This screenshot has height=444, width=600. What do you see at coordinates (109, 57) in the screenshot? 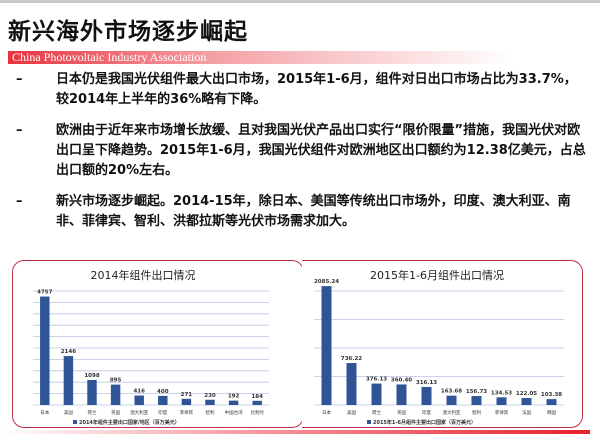
I see `org-name: China Photovoltaic Industry Association` at bounding box center [109, 57].